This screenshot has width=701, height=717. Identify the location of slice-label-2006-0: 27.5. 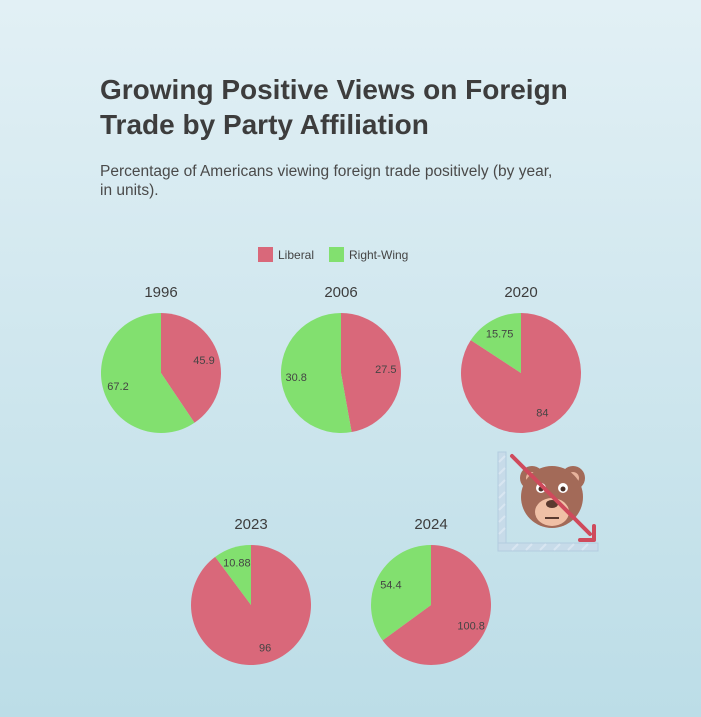
(385, 370).